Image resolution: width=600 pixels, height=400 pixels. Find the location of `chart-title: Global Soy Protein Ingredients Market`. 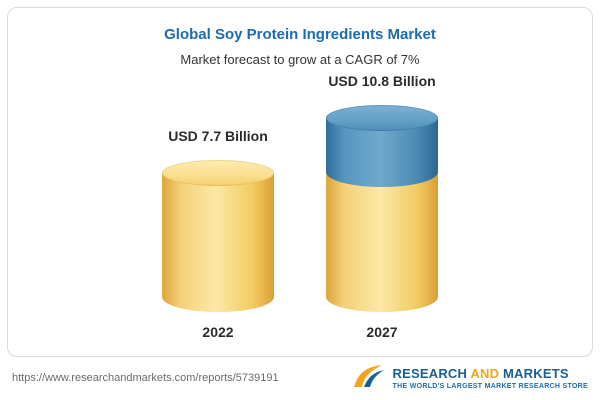

chart-title: Global Soy Protein Ingredients Market is located at coordinates (300, 34).